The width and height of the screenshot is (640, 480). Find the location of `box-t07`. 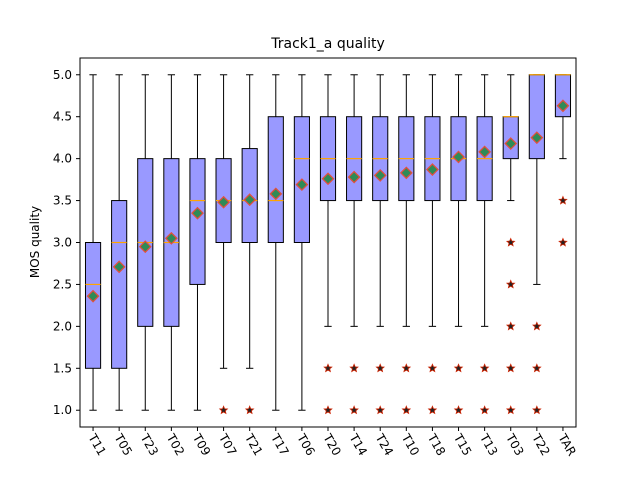

box-t07 is located at coordinates (223, 244).